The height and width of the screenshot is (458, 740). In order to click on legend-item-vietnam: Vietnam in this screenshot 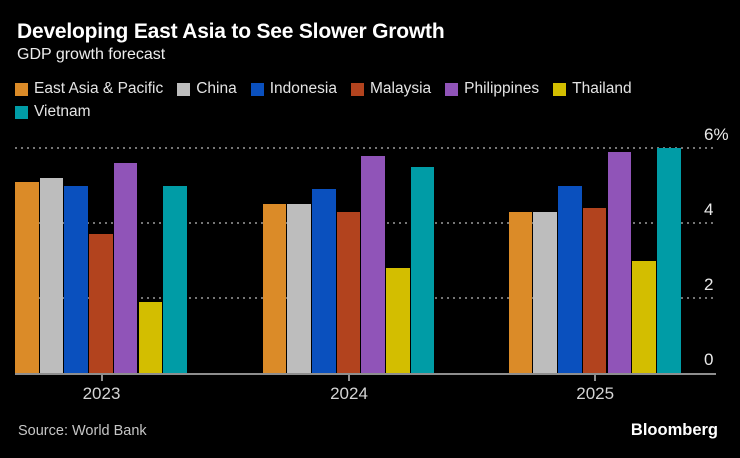, I will do `click(53, 112)`.